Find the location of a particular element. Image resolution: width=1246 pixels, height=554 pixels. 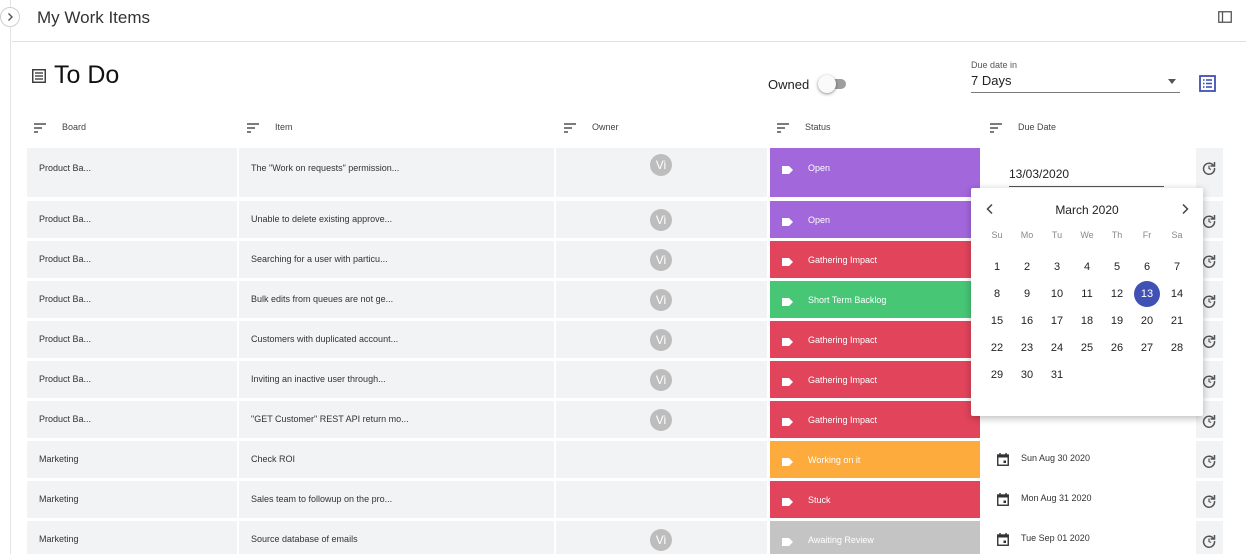

expand-sidebar-button is located at coordinates (10, 17).